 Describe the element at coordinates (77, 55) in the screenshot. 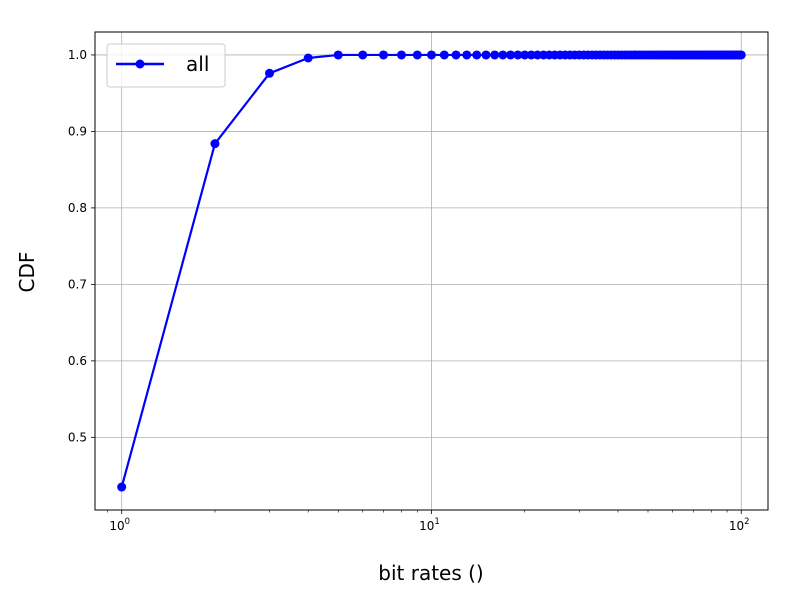

I see `y-tick-label: 1.0` at that location.